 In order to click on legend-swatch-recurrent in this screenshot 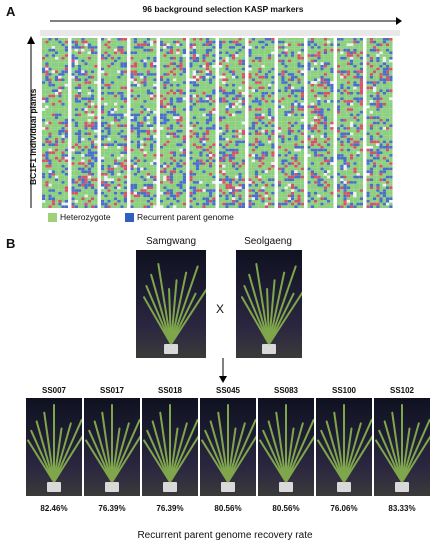, I will do `click(129, 217)`.